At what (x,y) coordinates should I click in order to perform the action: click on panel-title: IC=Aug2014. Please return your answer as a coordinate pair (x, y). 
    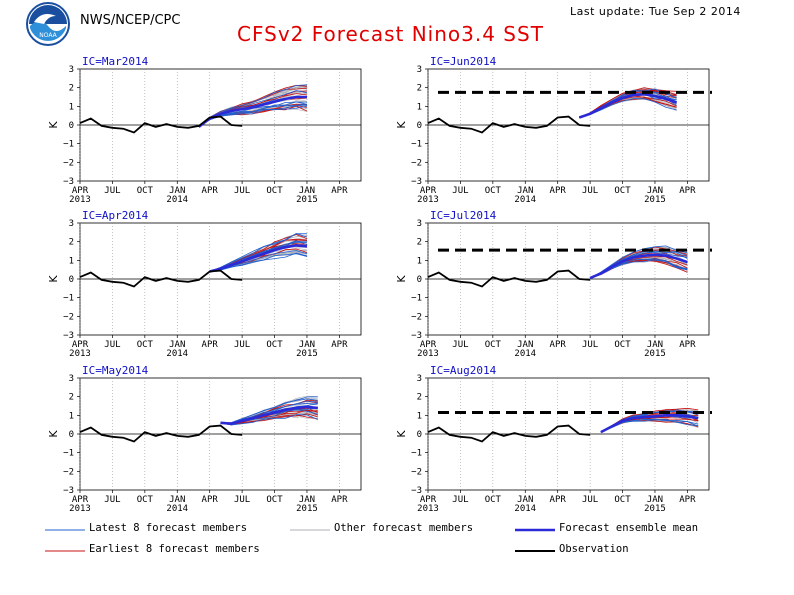
    Looking at the image, I should click on (463, 370).